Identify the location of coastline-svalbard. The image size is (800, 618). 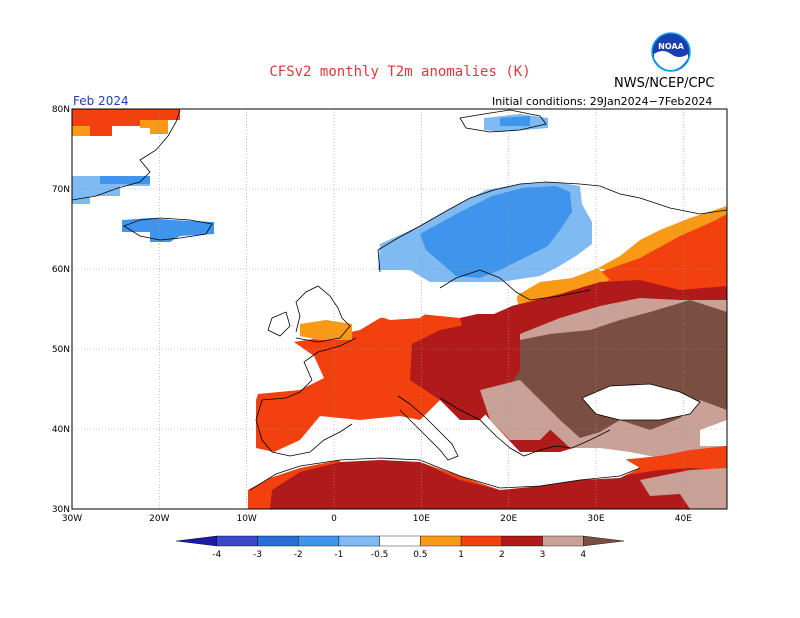
(503, 121).